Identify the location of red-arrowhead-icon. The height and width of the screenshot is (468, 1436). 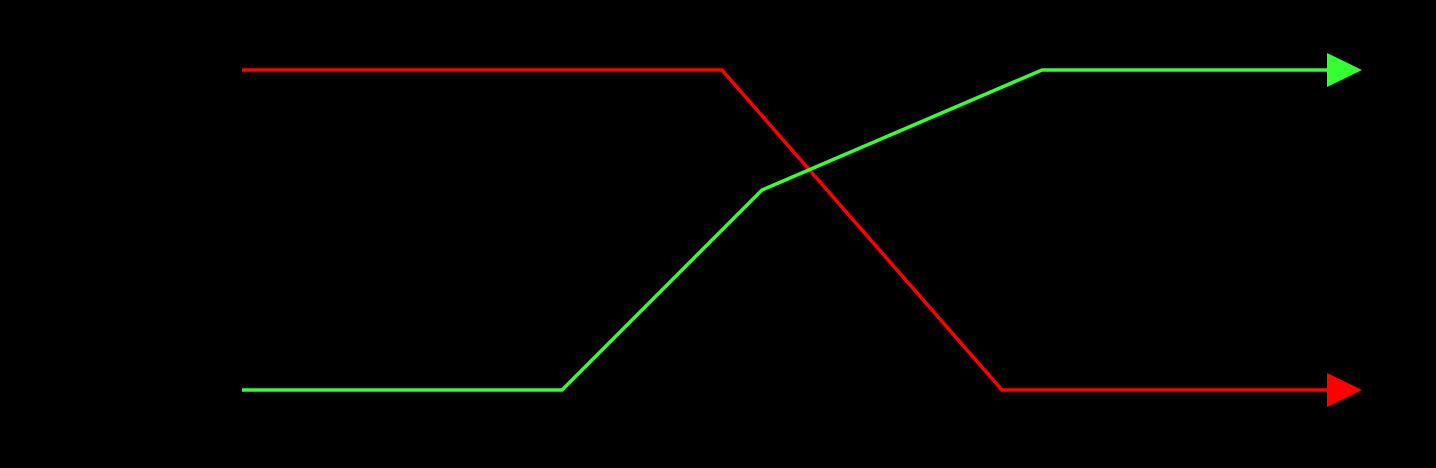
(1344, 390).